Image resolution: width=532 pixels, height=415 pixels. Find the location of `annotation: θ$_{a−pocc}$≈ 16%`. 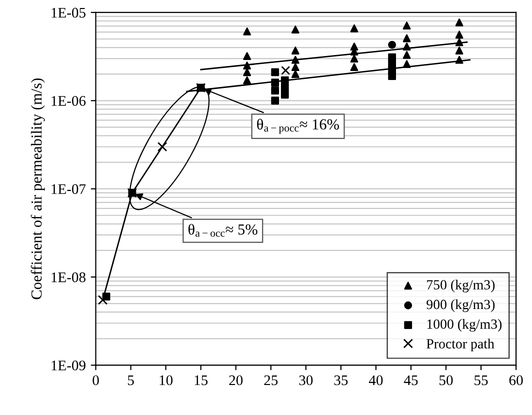

annotation: θ$_{a−pocc}$≈ 16% is located at coordinates (298, 126).